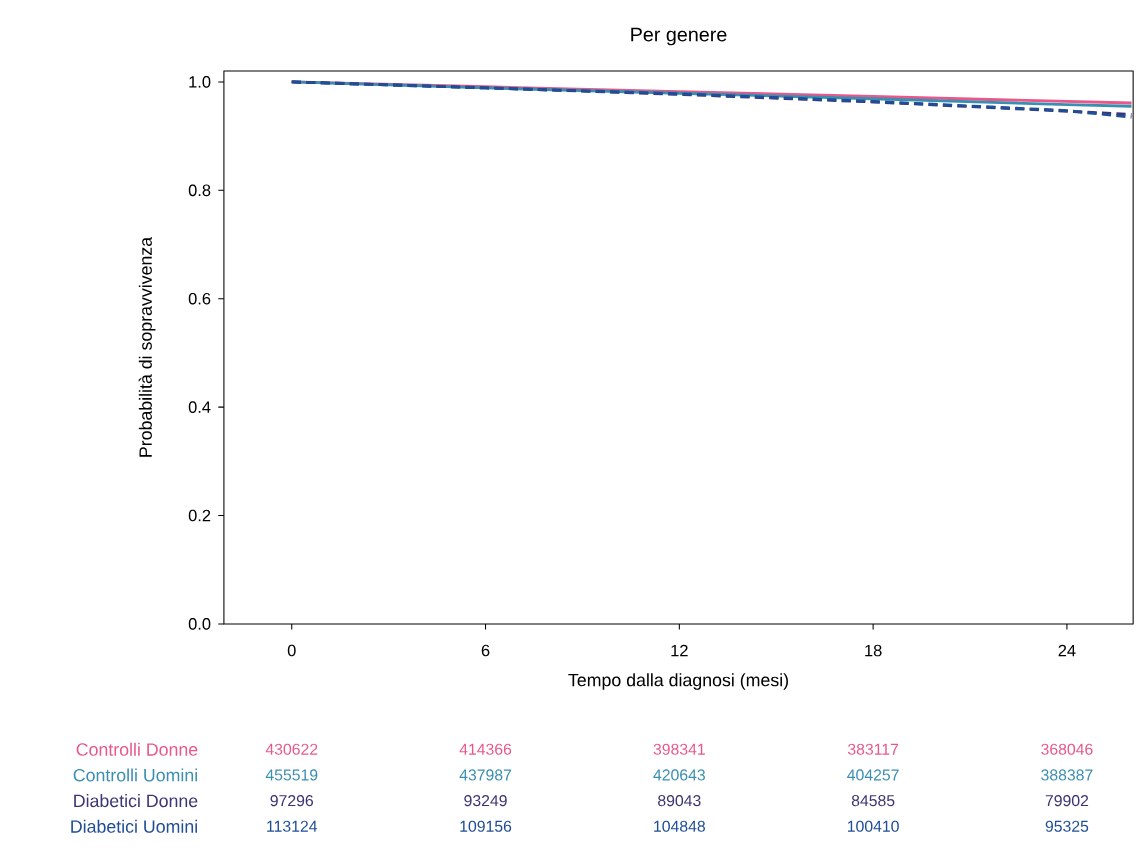  Describe the element at coordinates (291, 801) in the screenshot. I see `text: 97296` at that location.